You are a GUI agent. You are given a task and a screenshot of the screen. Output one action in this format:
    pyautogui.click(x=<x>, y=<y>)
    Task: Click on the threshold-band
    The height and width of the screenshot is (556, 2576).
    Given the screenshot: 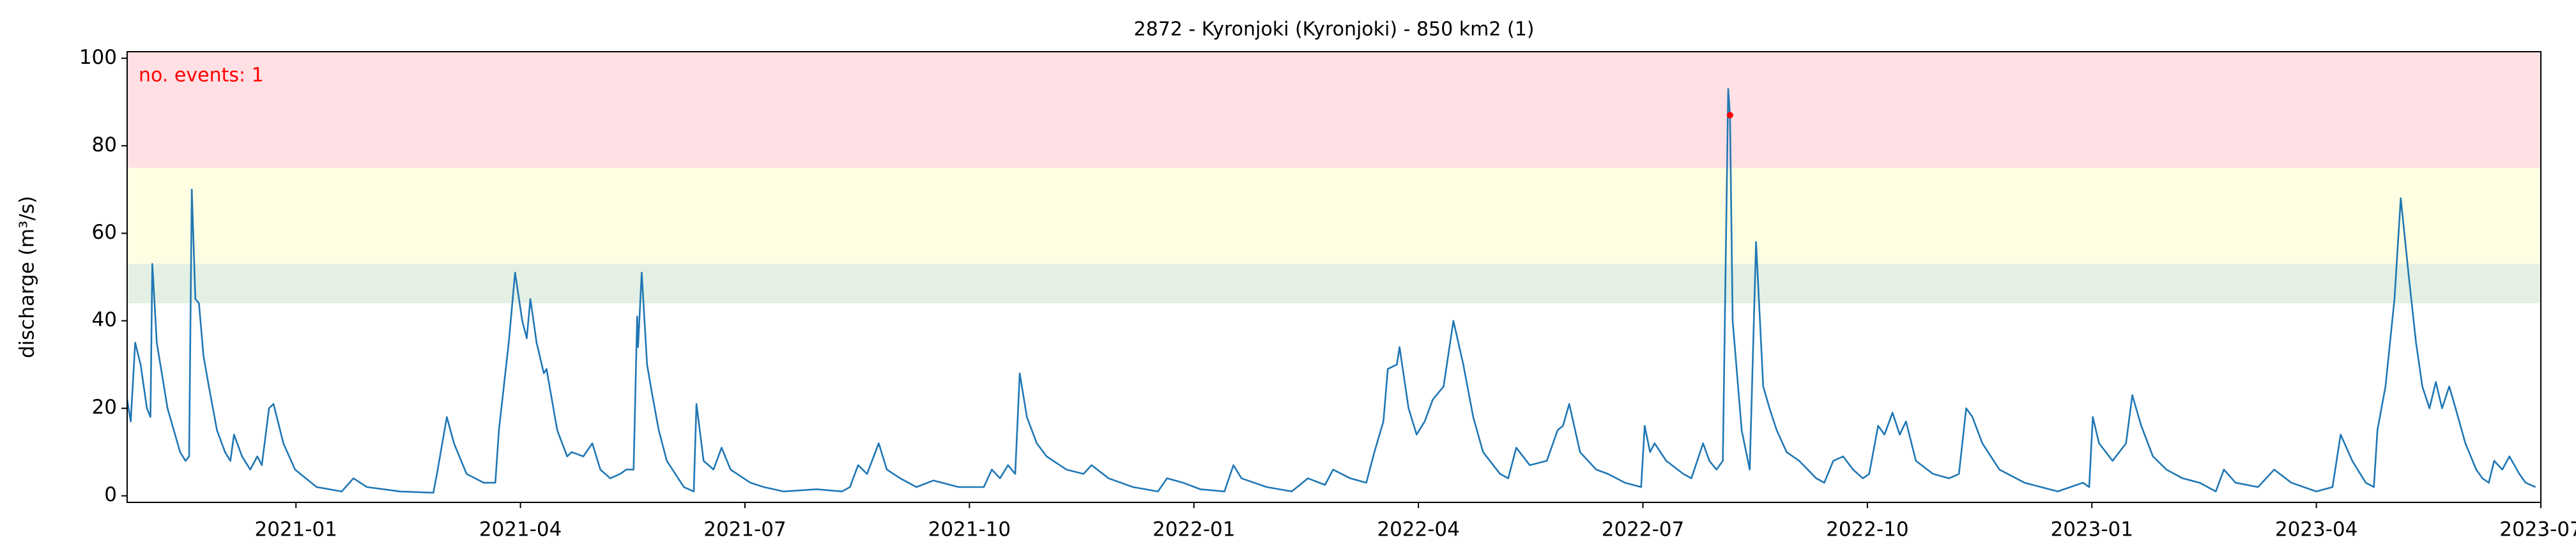 What is the action you would take?
    pyautogui.click(x=1334, y=284)
    